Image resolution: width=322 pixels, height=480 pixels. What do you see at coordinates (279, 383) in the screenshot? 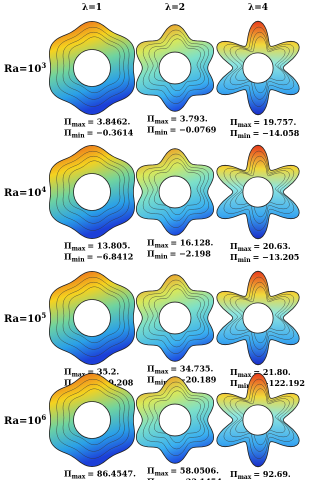
I see `caption-value: = −122.192` at bounding box center [279, 383].